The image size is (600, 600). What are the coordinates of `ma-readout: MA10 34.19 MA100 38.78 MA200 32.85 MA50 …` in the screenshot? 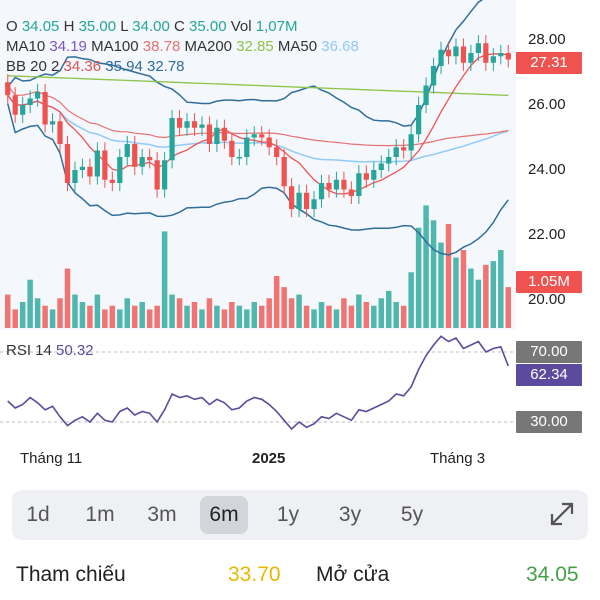 It's located at (182, 46).